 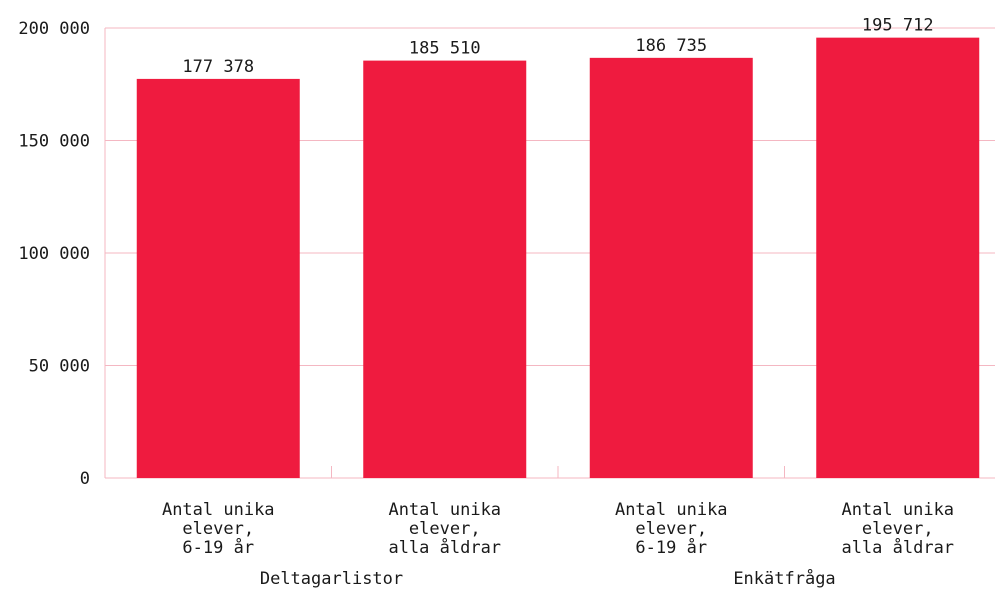 I want to click on bar-value-labels: 177 378 185 510 186 735 195 712, so click(x=557, y=46).